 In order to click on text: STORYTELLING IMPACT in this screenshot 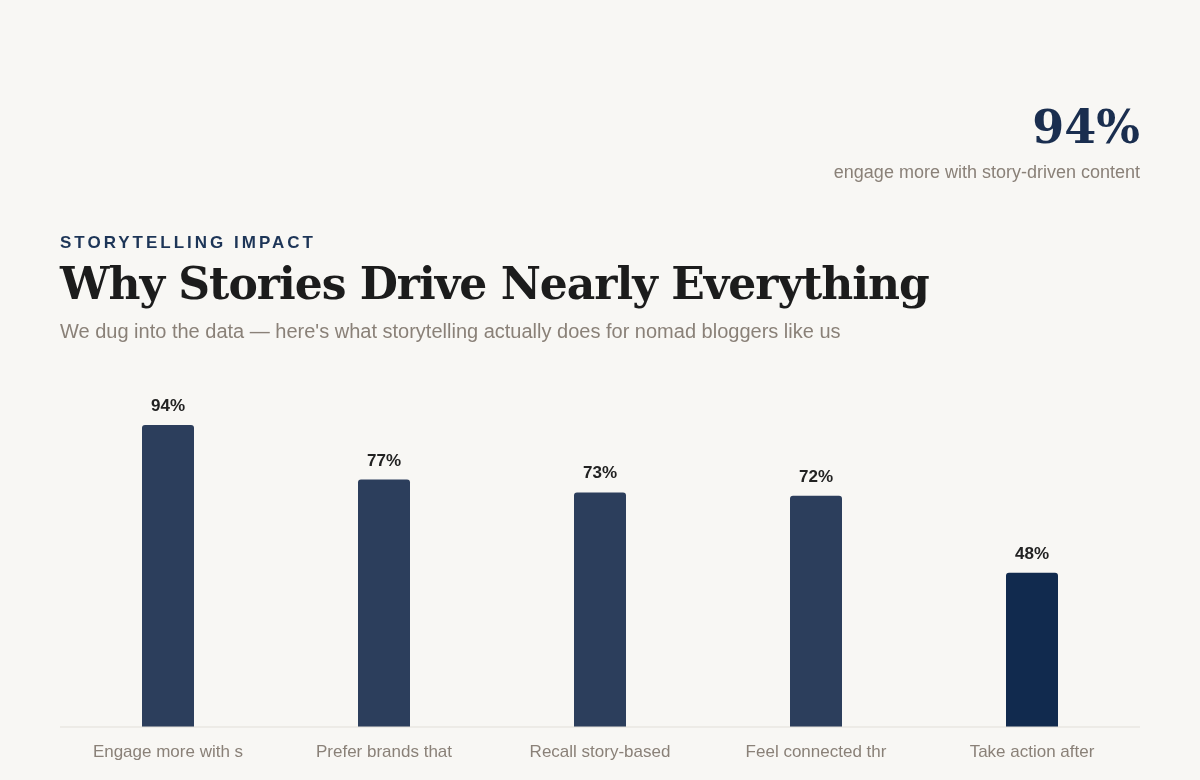, I will do `click(188, 243)`.